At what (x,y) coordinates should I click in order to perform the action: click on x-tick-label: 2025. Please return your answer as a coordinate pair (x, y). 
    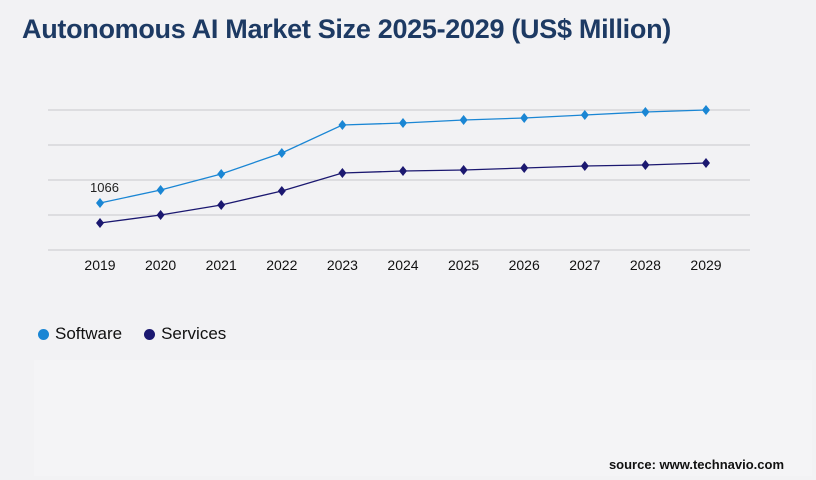
    Looking at the image, I should click on (463, 265).